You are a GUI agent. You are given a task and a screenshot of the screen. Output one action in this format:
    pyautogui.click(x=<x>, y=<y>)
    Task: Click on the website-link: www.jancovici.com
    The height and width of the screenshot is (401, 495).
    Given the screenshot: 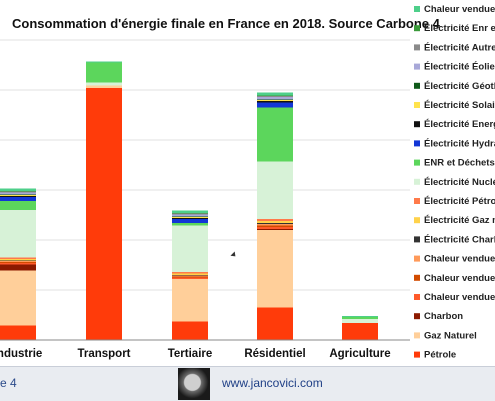 What is the action you would take?
    pyautogui.click(x=272, y=383)
    